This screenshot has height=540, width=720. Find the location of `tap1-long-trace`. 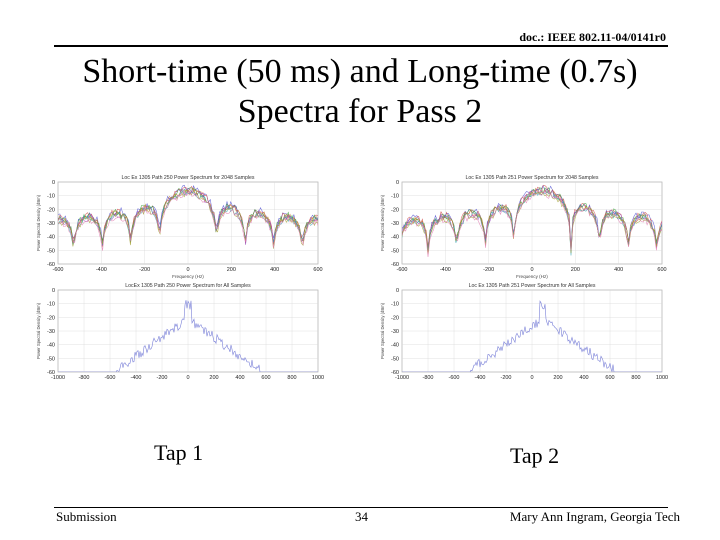

tap1-long-trace is located at coordinates (188, 336).